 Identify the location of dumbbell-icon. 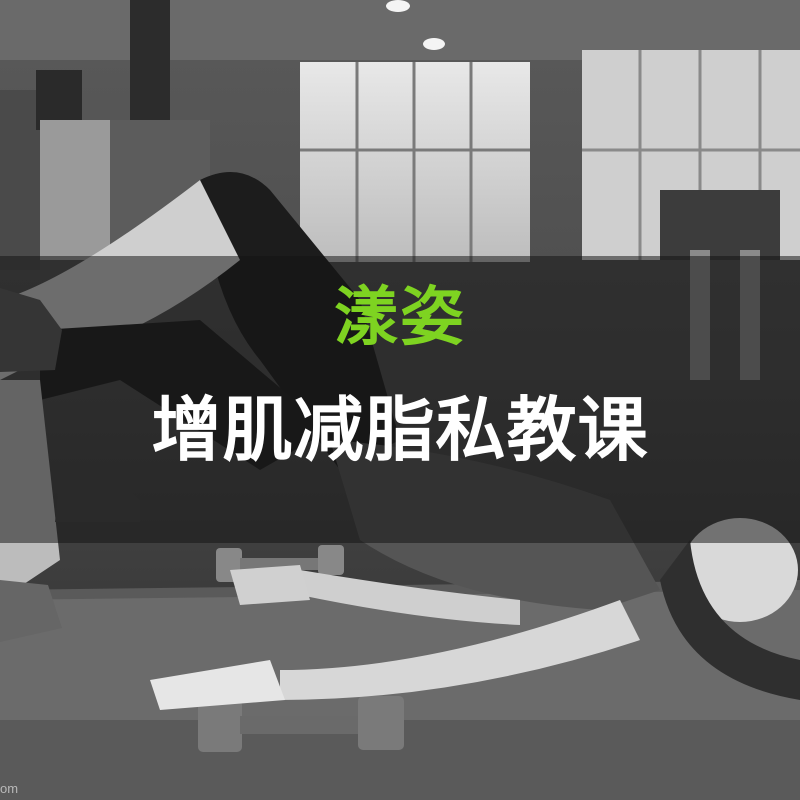
(301, 648).